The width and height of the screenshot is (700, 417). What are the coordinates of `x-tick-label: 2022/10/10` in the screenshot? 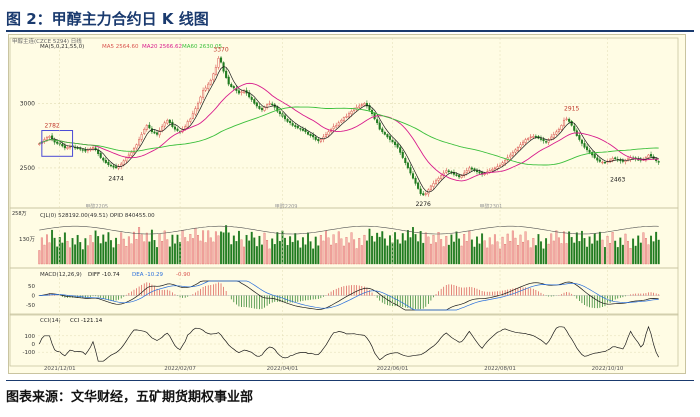 It's located at (608, 369).